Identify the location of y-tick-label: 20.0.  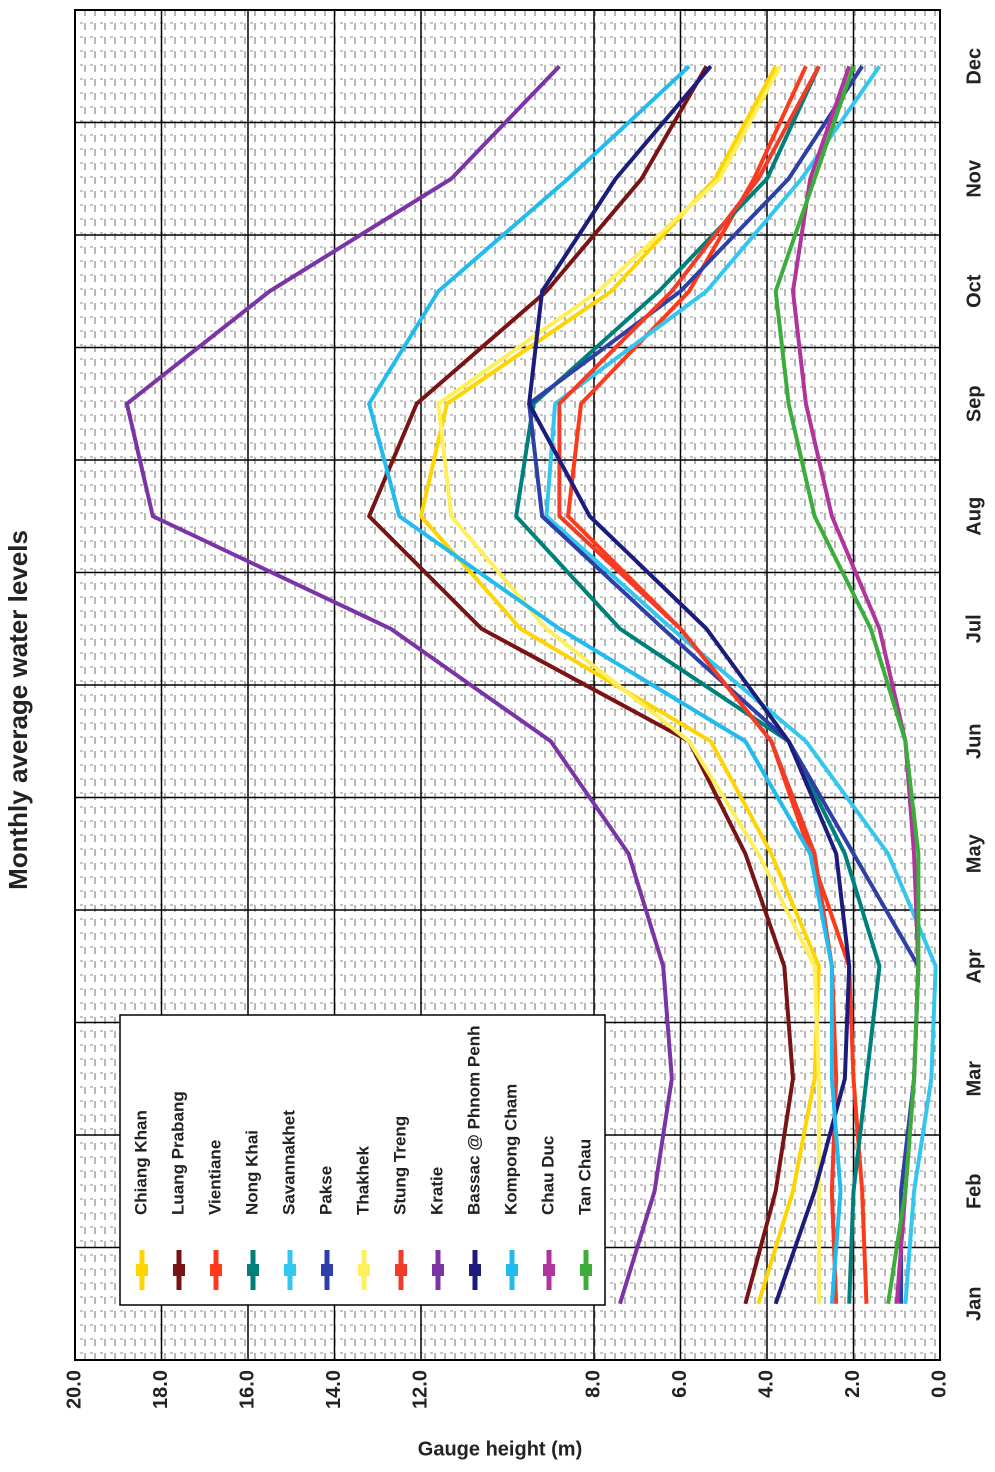
(74, 1389).